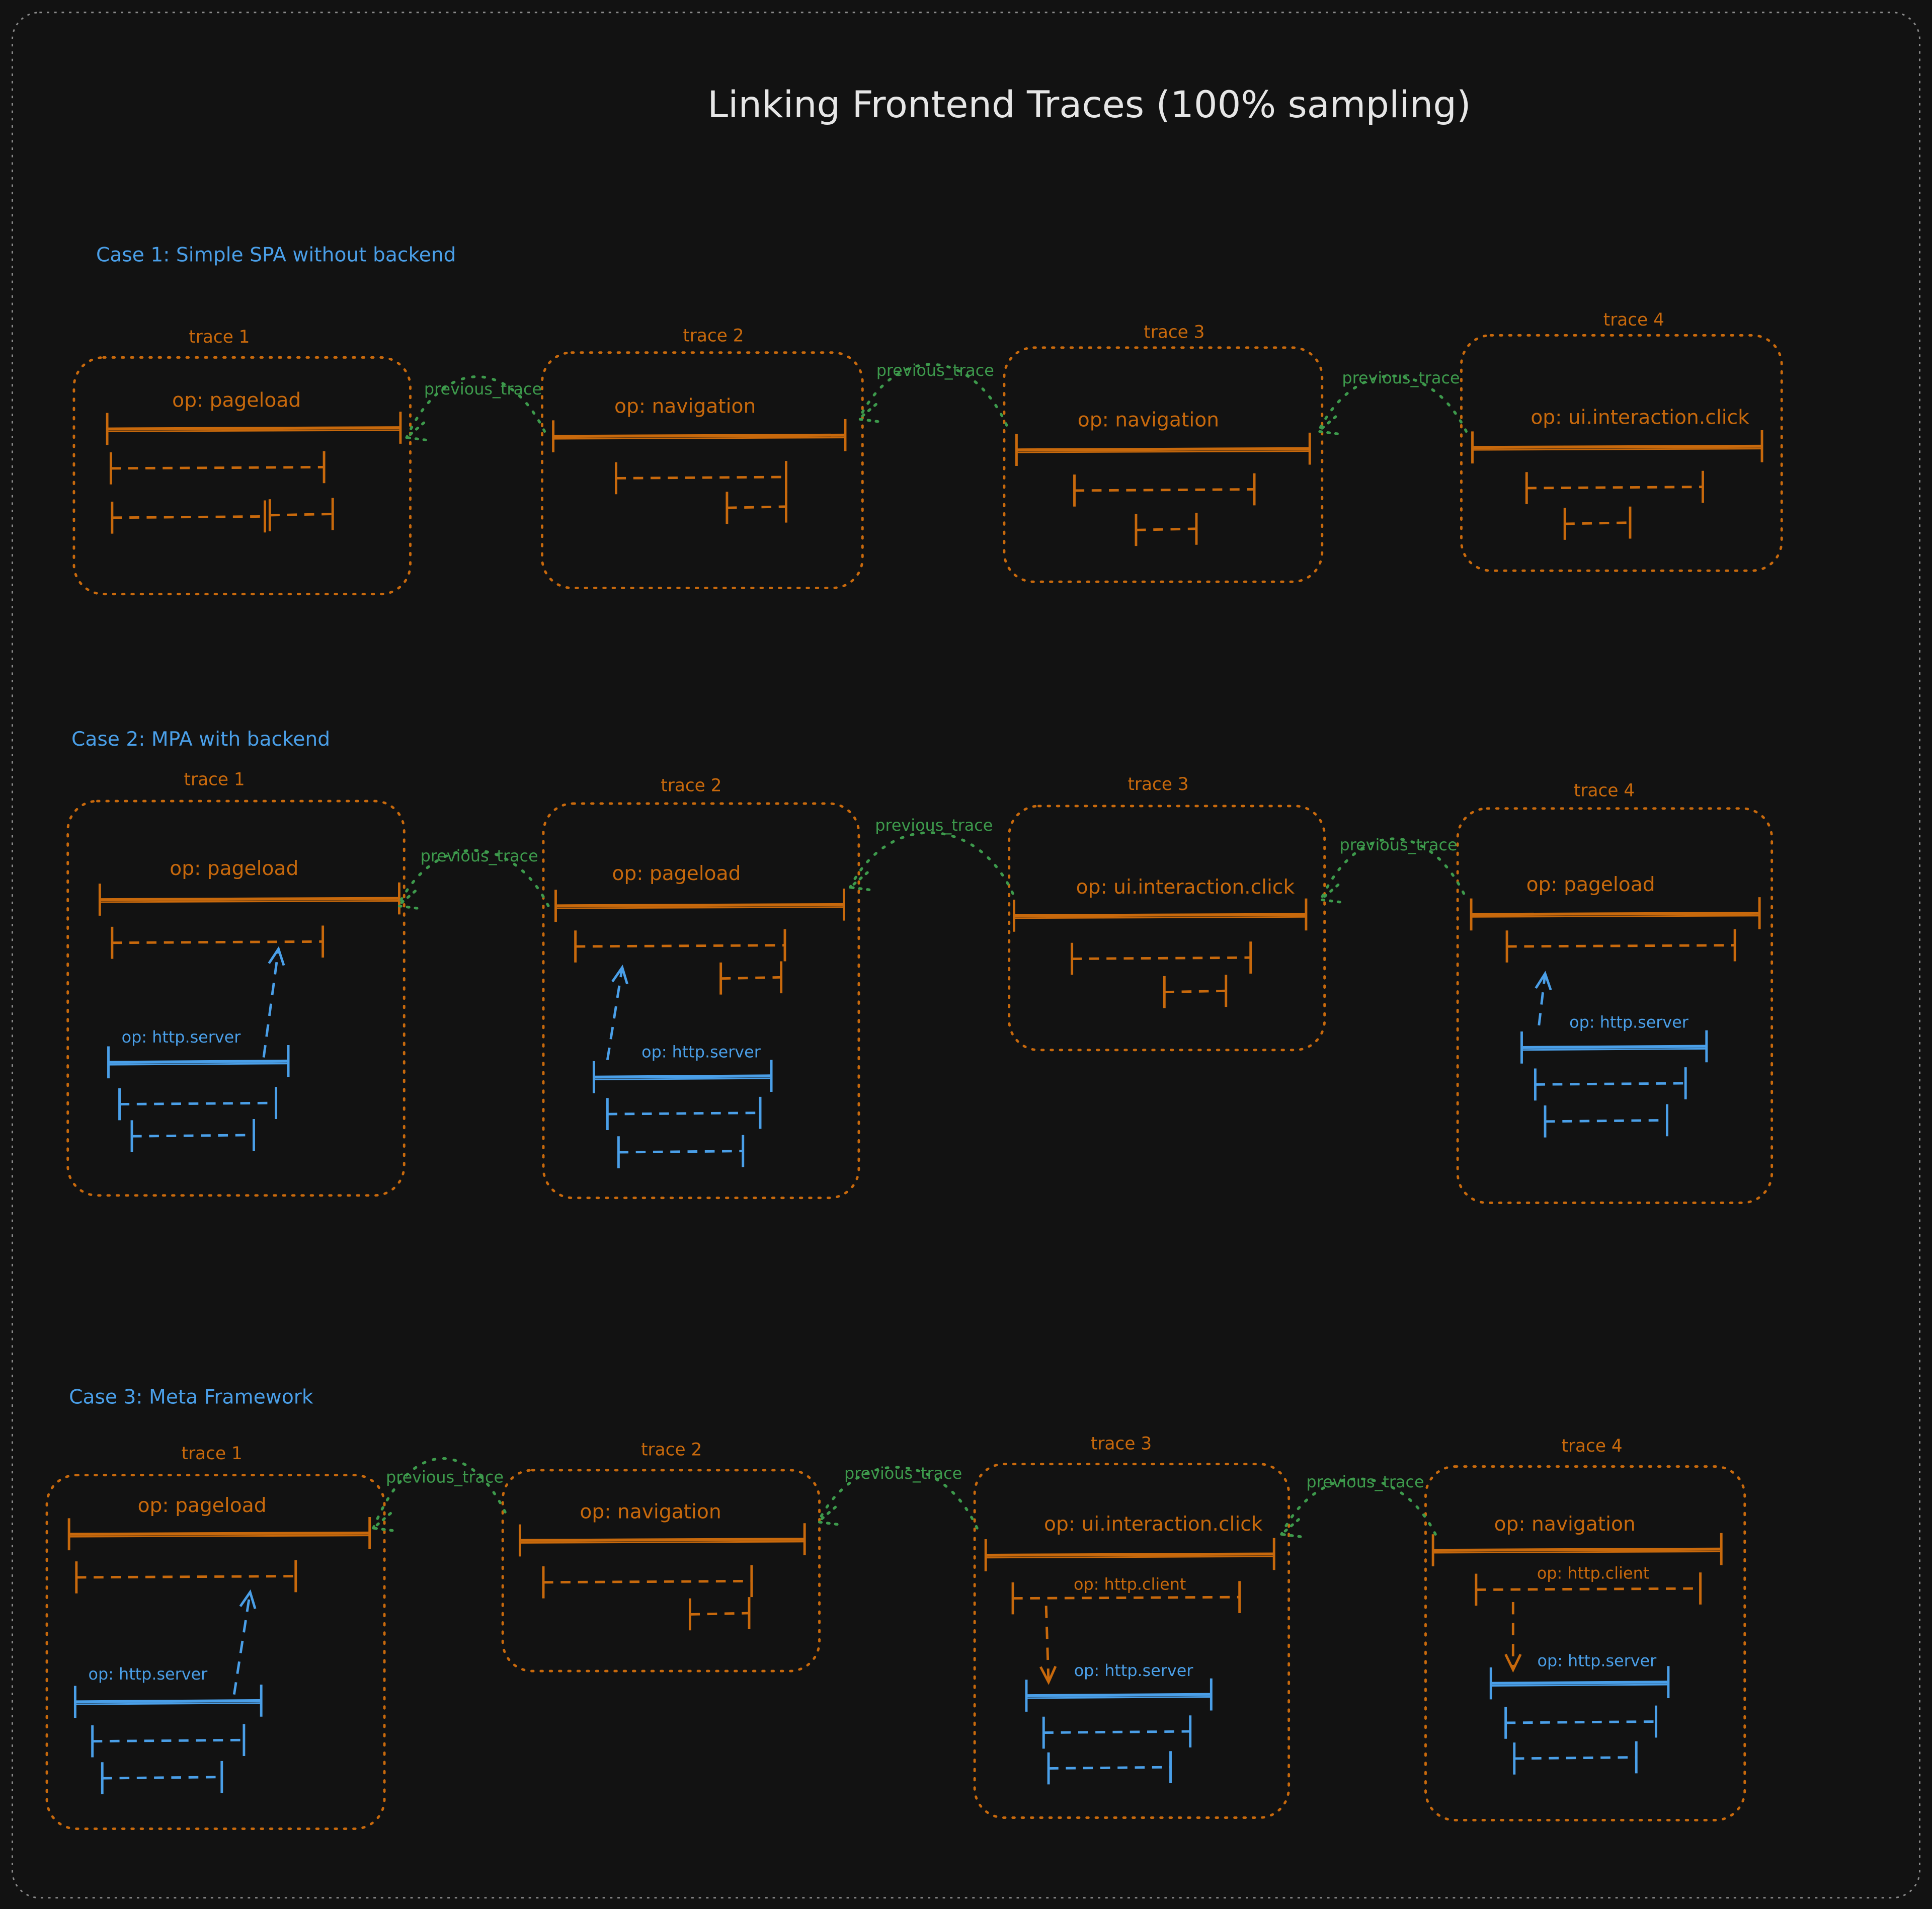  What do you see at coordinates (242, 461) in the screenshot?
I see `trace-1-group: trace 1 op: pageload` at bounding box center [242, 461].